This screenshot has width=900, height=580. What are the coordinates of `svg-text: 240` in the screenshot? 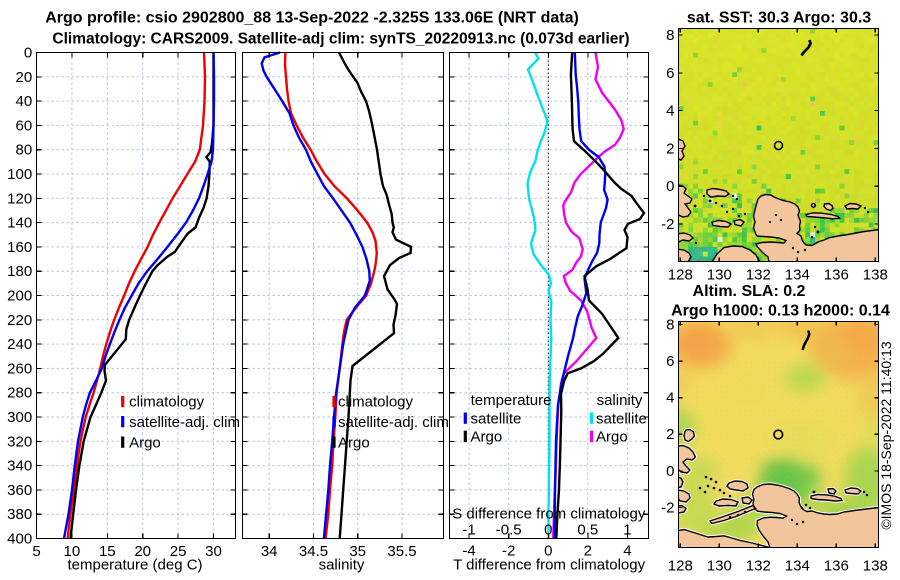 It's located at (19, 344).